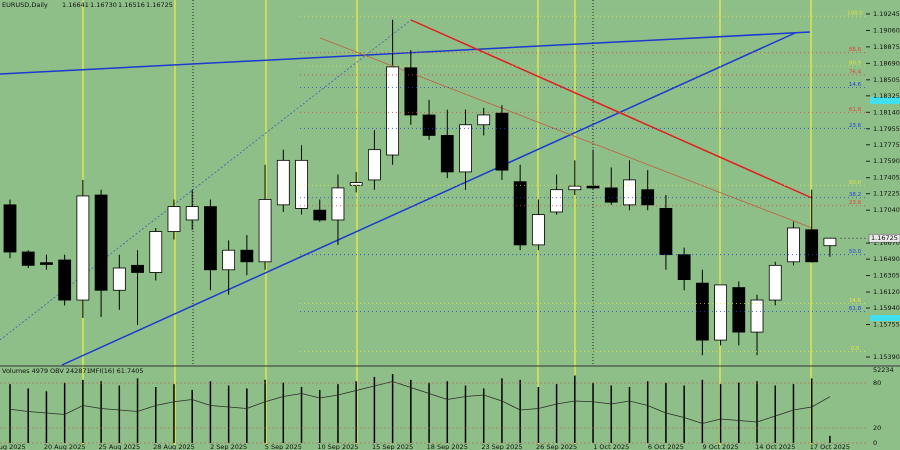 This screenshot has width=900, height=450. Describe the element at coordinates (855, 64) in the screenshot. I see `fib-label: 80.9` at that location.